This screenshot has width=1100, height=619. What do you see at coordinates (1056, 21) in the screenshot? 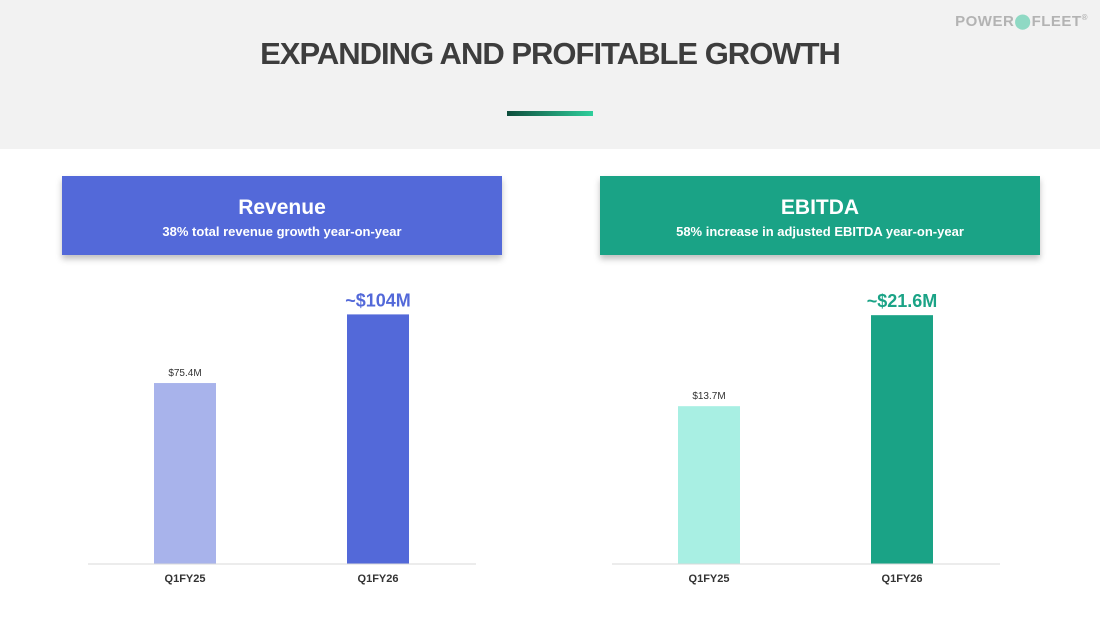
I see `logo-text-2: FLEET` at bounding box center [1056, 21].